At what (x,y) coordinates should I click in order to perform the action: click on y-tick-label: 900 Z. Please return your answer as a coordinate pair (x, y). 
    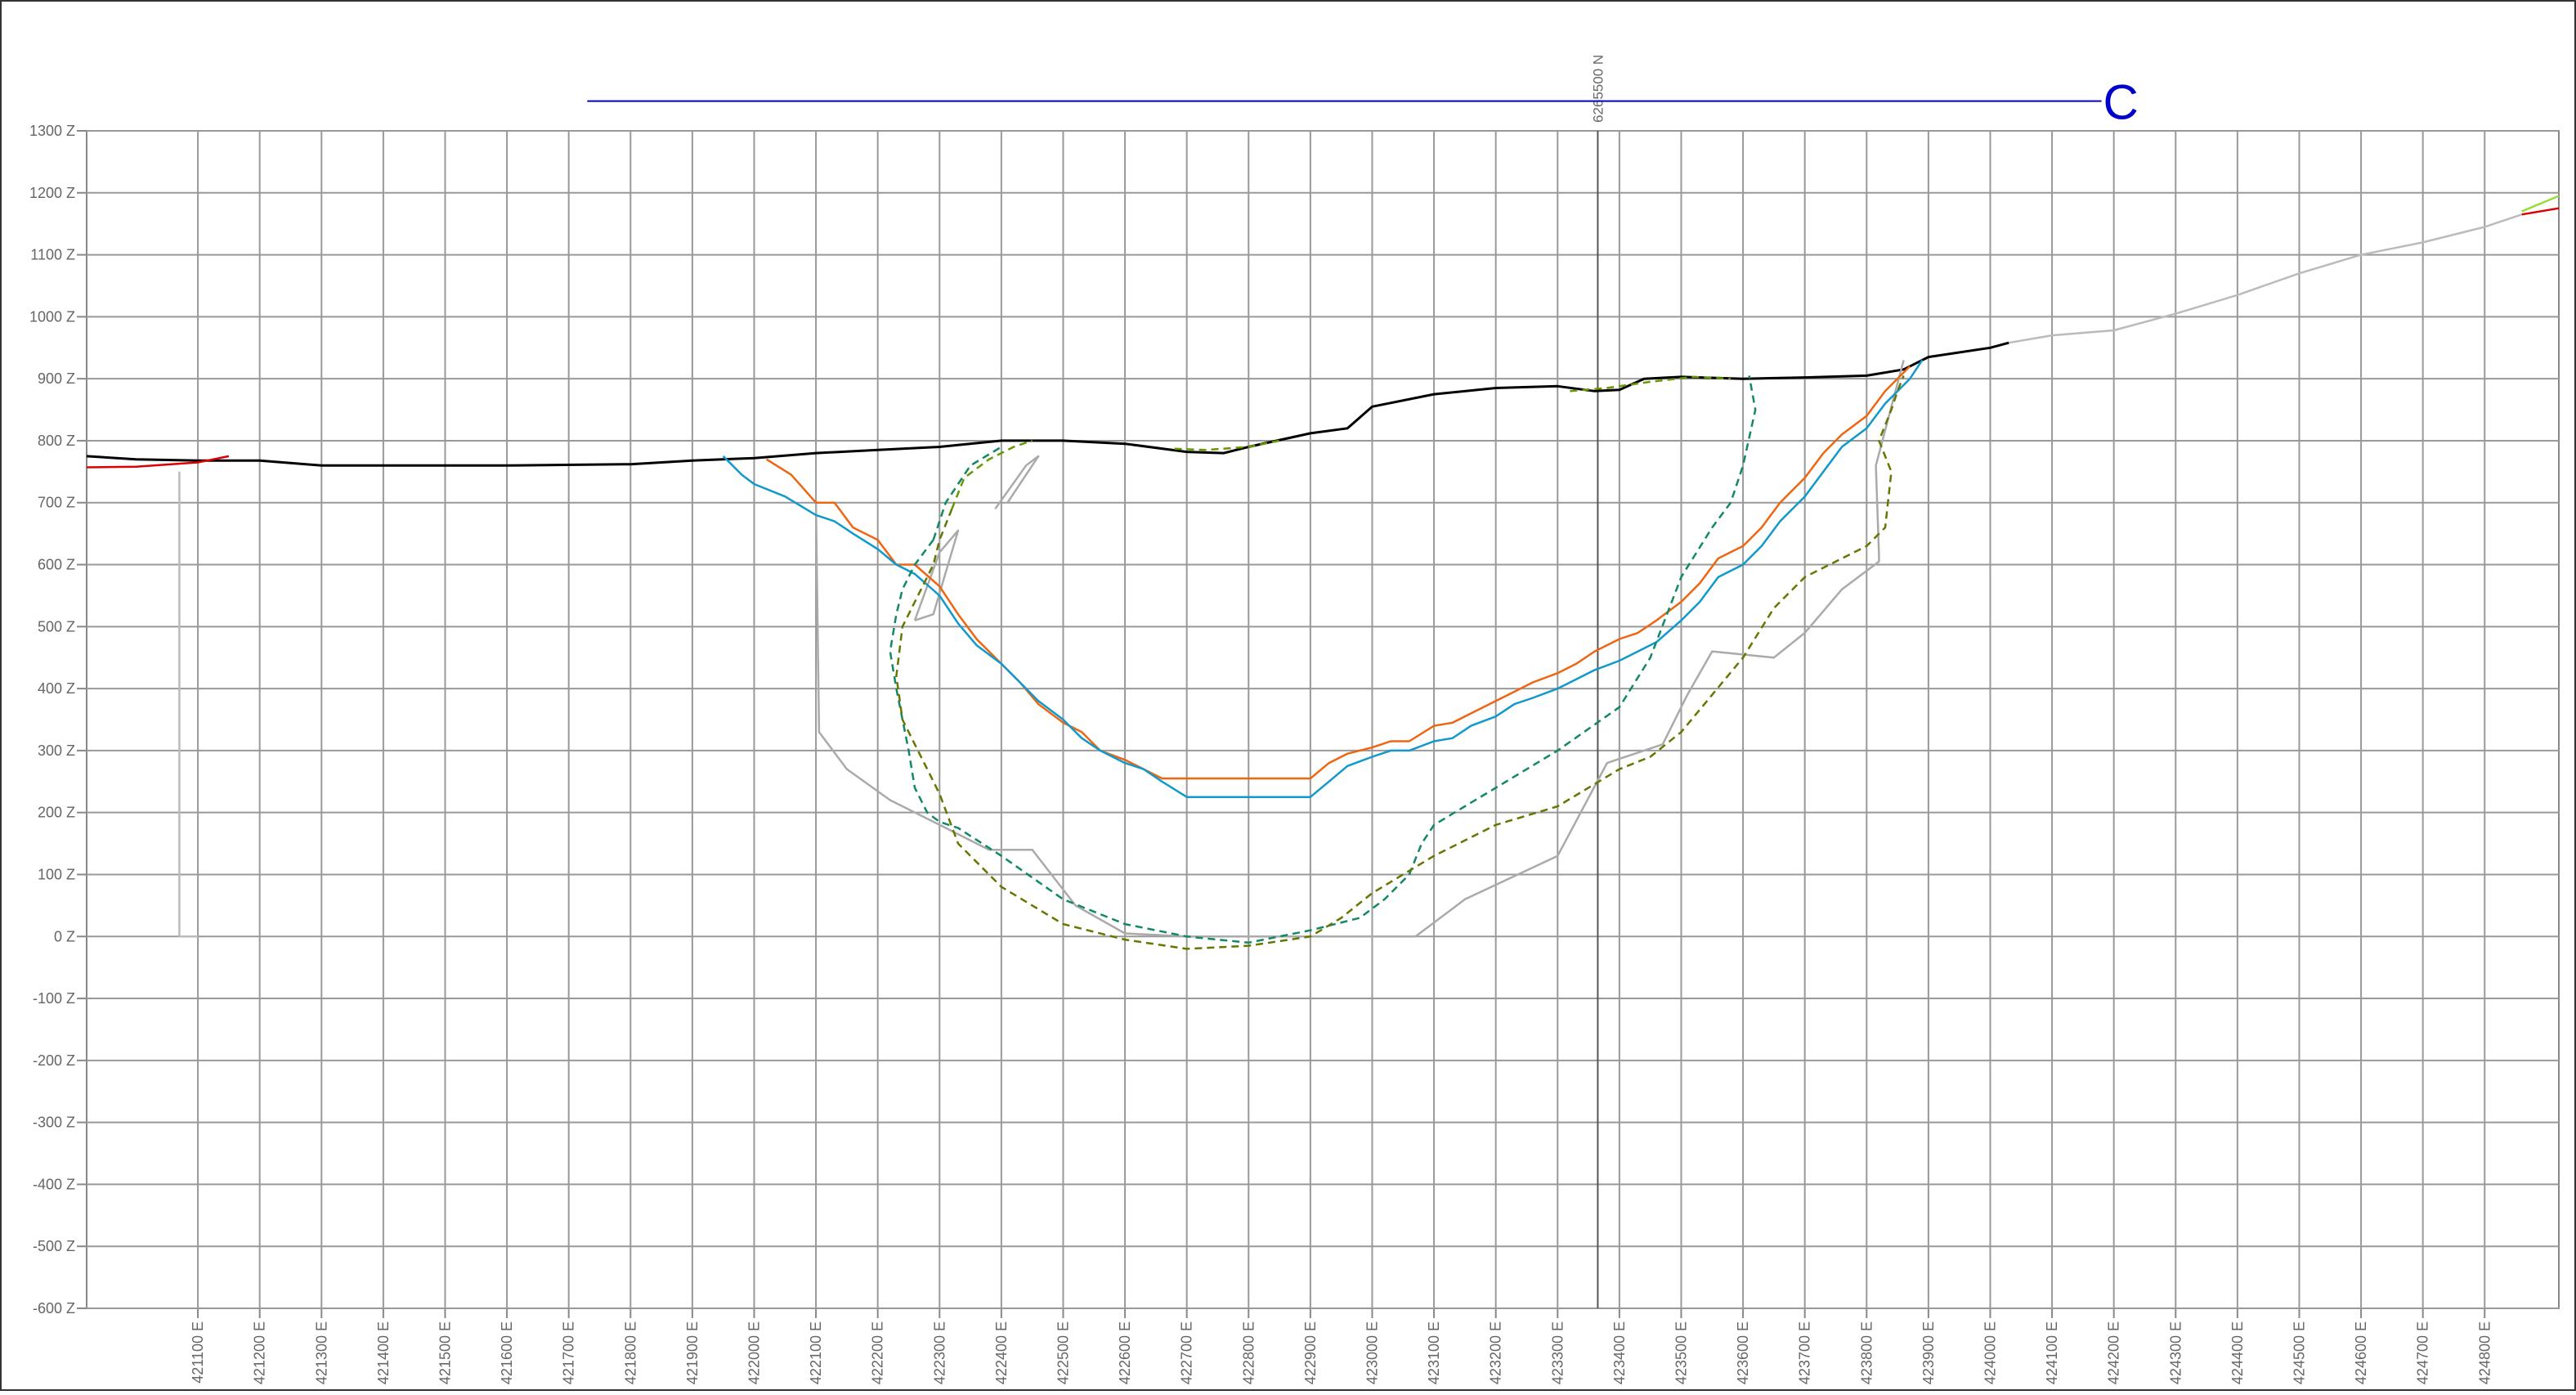
    Looking at the image, I should click on (57, 379).